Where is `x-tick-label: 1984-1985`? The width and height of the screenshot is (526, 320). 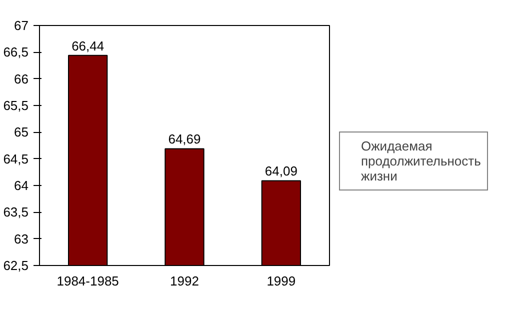
x-tick-label: 1984-1985 is located at coordinates (87, 281).